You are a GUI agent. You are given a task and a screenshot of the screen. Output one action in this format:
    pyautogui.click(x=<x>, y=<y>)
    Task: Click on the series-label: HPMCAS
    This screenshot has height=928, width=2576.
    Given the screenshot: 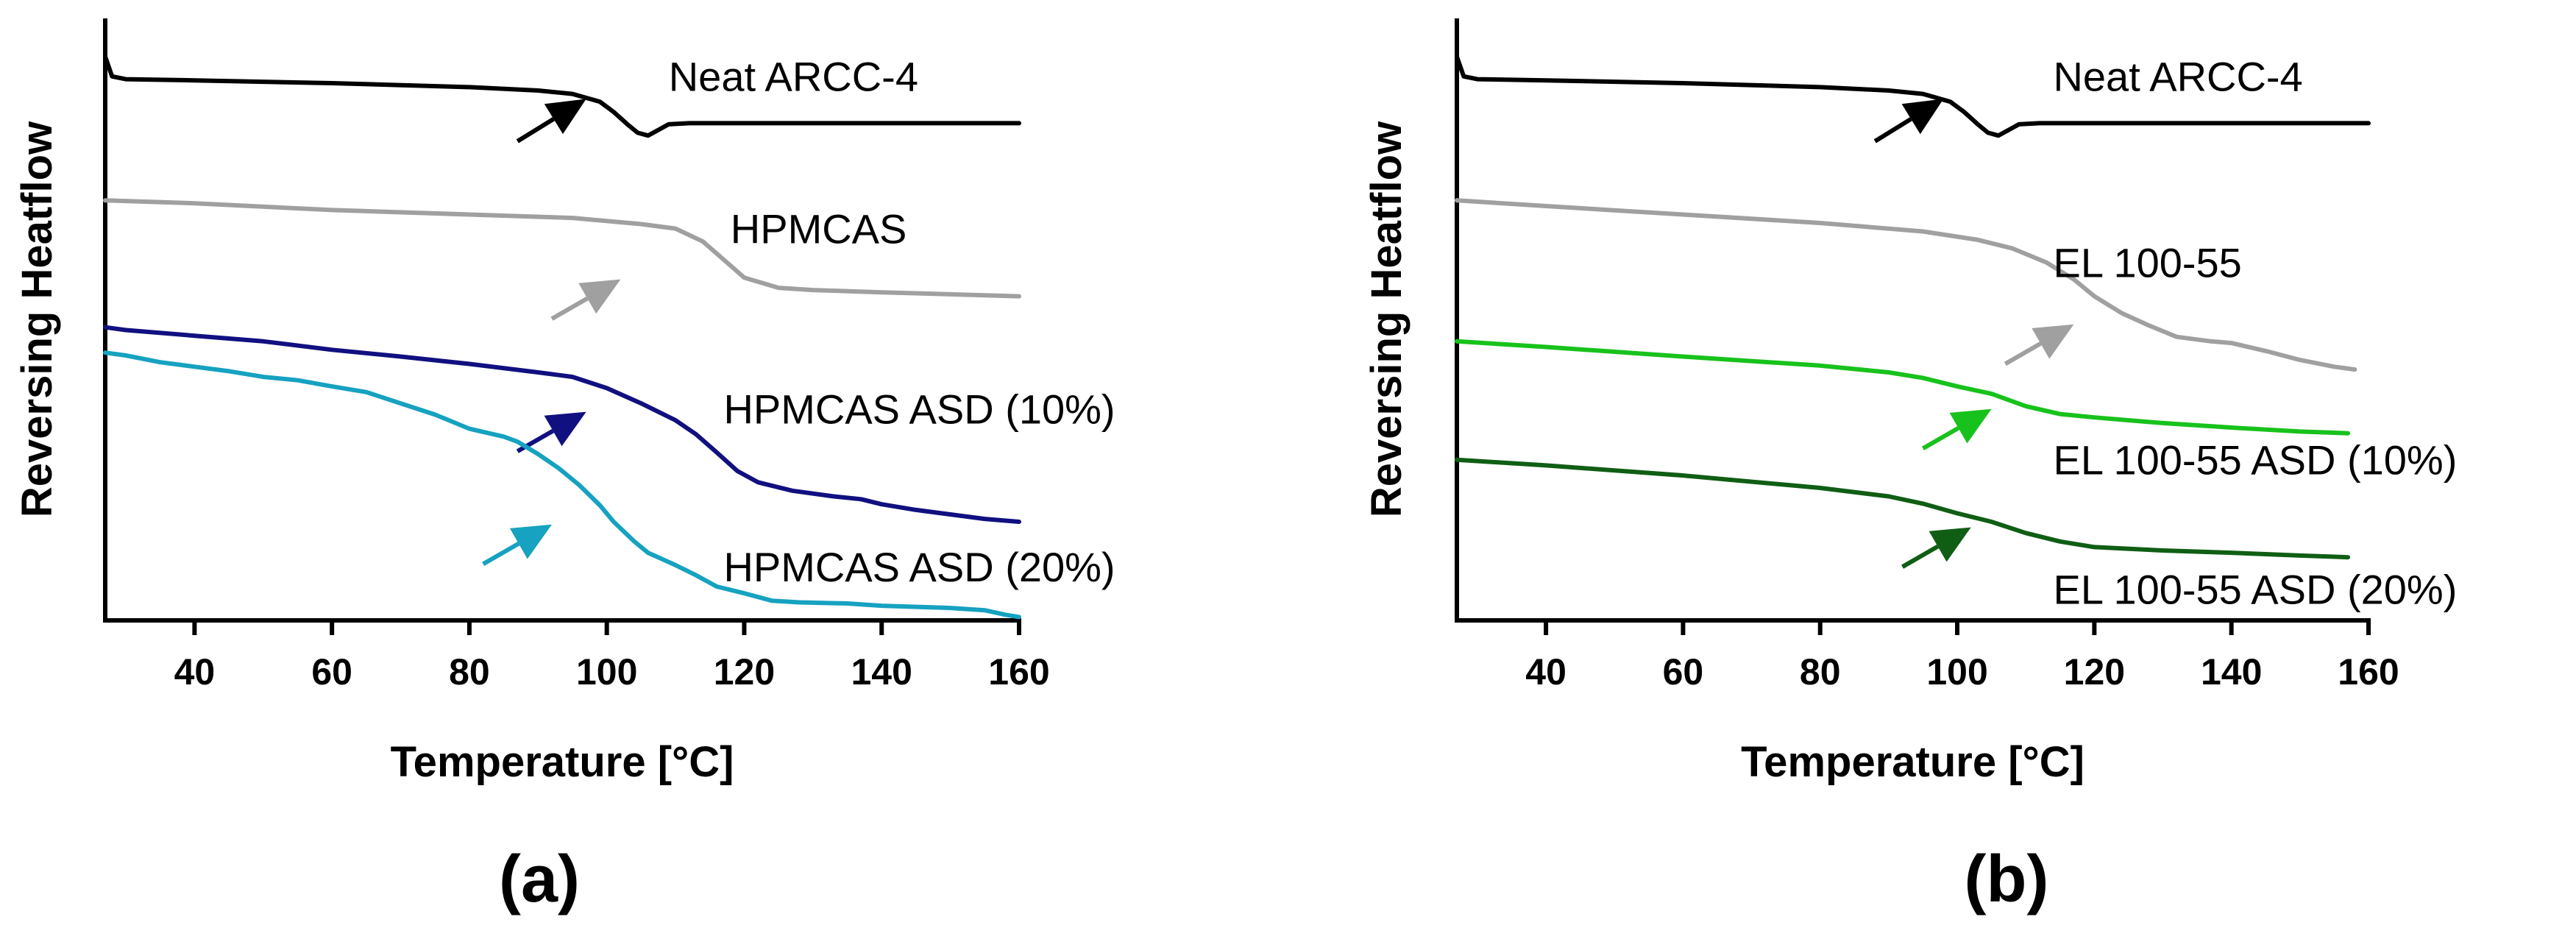 What is the action you would take?
    pyautogui.click(x=819, y=229)
    